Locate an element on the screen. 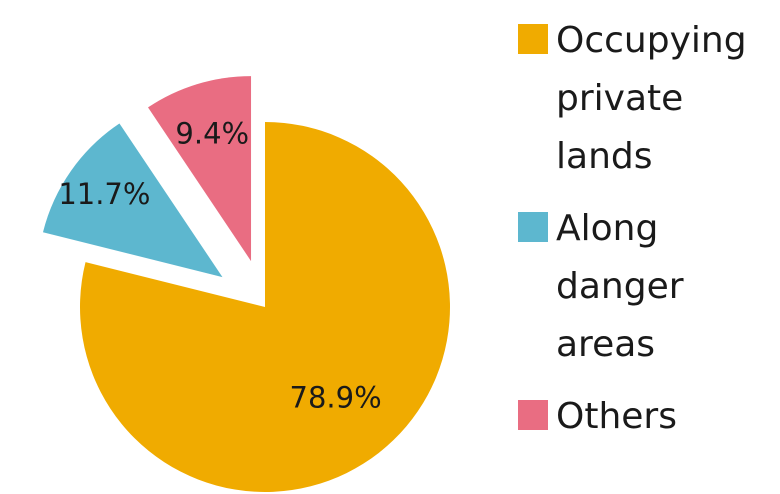 The width and height of the screenshot is (780, 494). legend-label-occupying-private-lands: Occupying private lands is located at coordinates (651, 98).